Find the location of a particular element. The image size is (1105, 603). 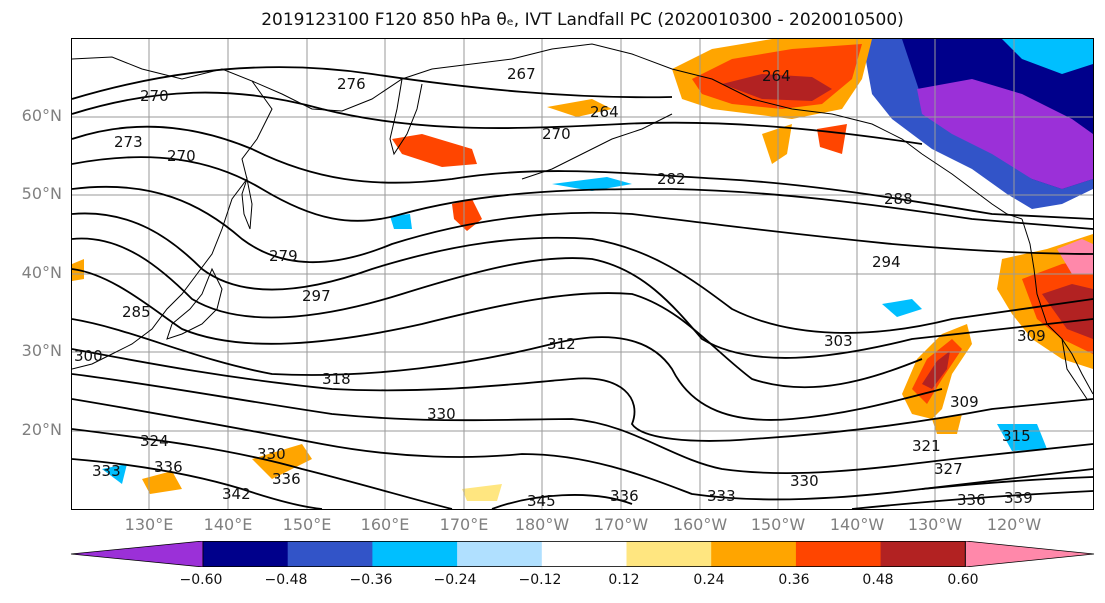

lon-label-150e: 150°E is located at coordinates (307, 524).